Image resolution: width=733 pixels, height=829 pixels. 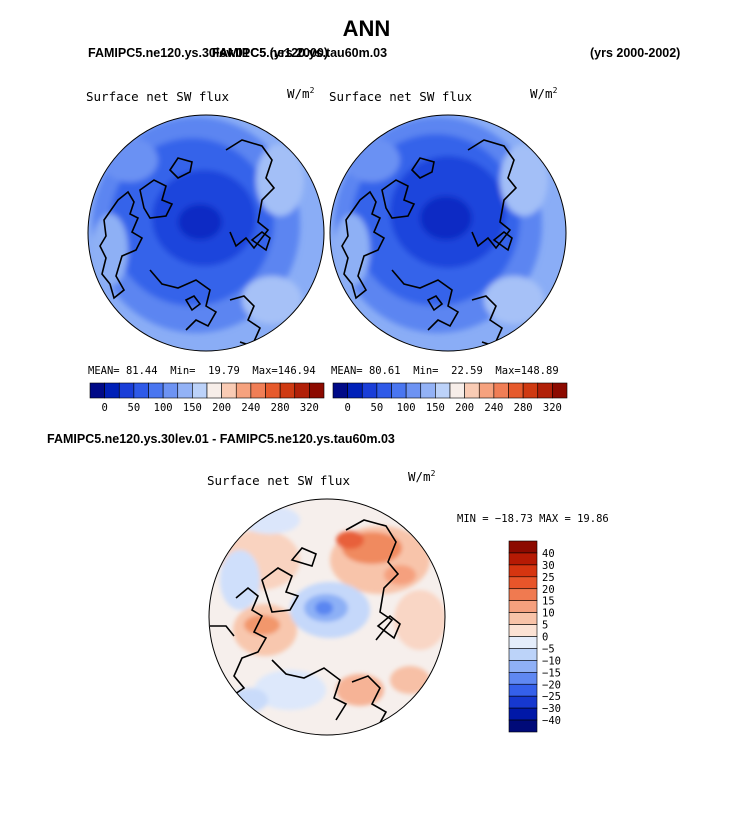 What do you see at coordinates (548, 602) in the screenshot?
I see `panel3-colorbar-tick-label: 15` at bounding box center [548, 602].